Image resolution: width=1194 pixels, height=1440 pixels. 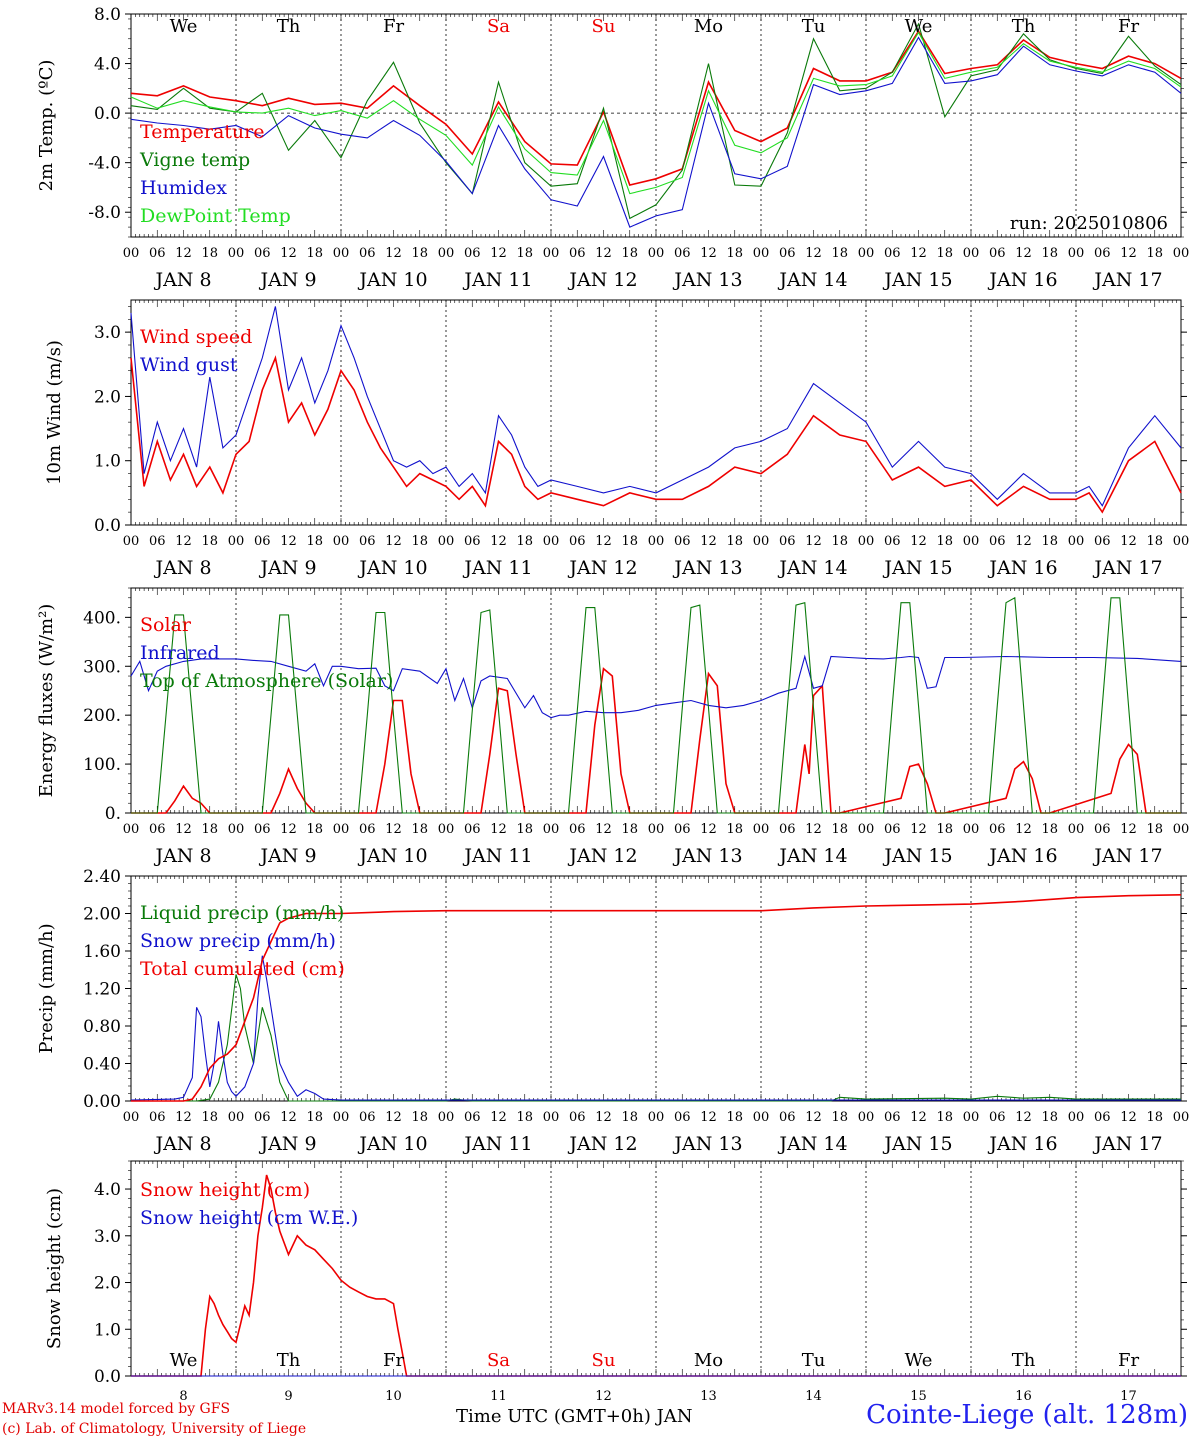 What do you see at coordinates (655, 1028) in the screenshot?
I see `series-snow-precip-mm-h` at bounding box center [655, 1028].